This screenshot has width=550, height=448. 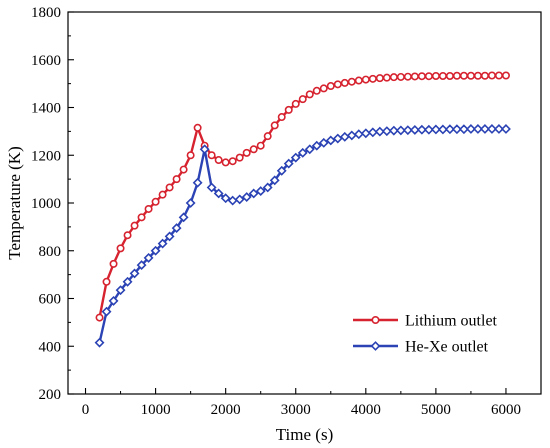 What do you see at coordinates (296, 410) in the screenshot?
I see `x-tick-label: 3000` at bounding box center [296, 410].